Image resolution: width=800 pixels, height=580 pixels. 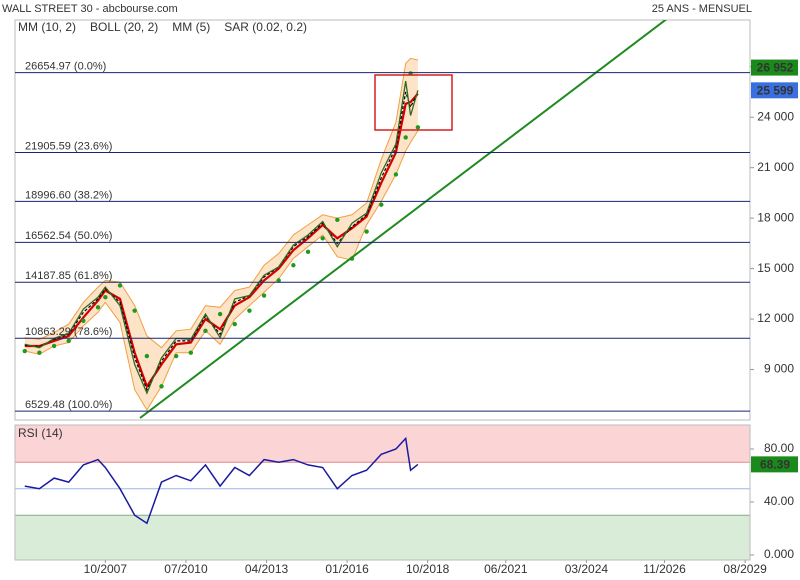 I want to click on y-tick-label: 80.00, so click(x=779, y=448).